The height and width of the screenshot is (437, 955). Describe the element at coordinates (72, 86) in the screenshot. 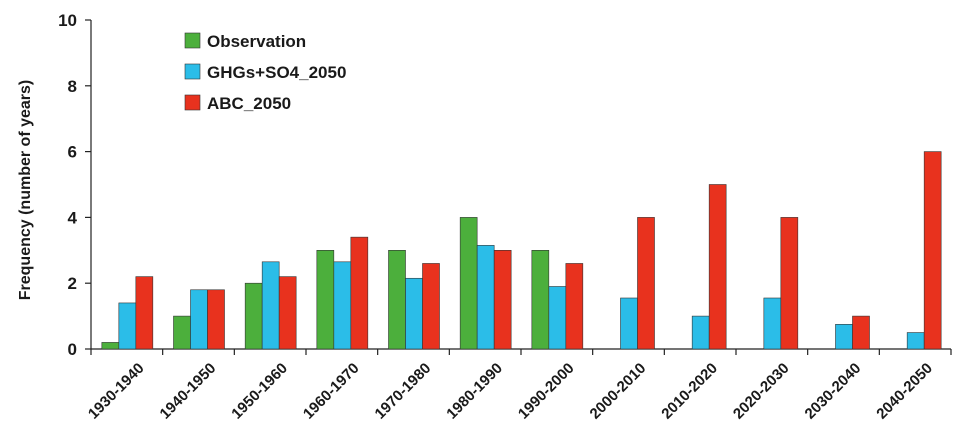

I see `y-tick-label: 8` at that location.